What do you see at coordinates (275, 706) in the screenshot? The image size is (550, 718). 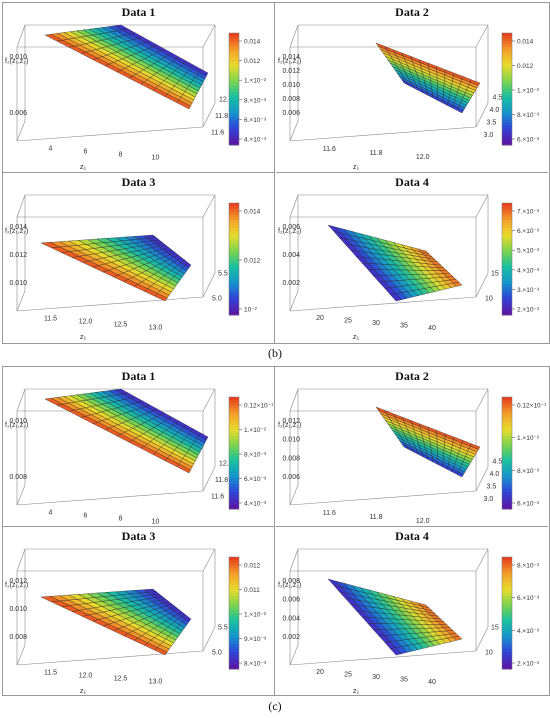 I see `figure-c-caption: (c)` at bounding box center [275, 706].